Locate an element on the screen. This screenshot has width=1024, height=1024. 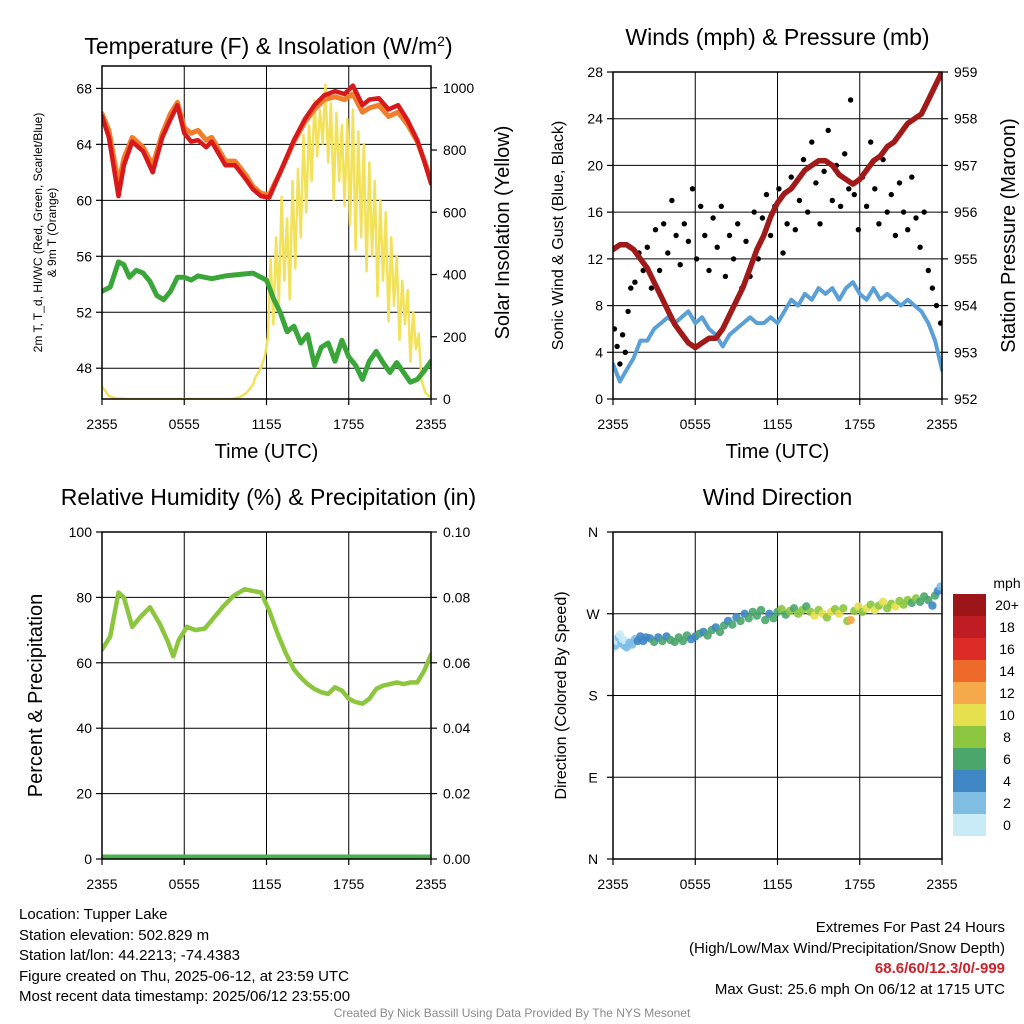
wind-y-axis-label: Sonic Wind & Gust (Blue, Black) is located at coordinates (558, 235).